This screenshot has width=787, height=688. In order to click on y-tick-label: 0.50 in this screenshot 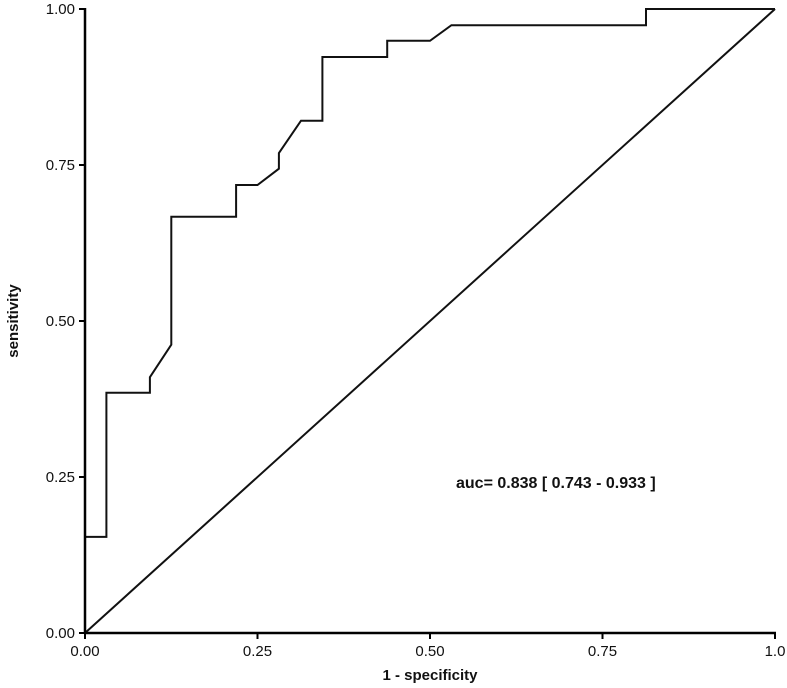, I will do `click(60, 321)`.